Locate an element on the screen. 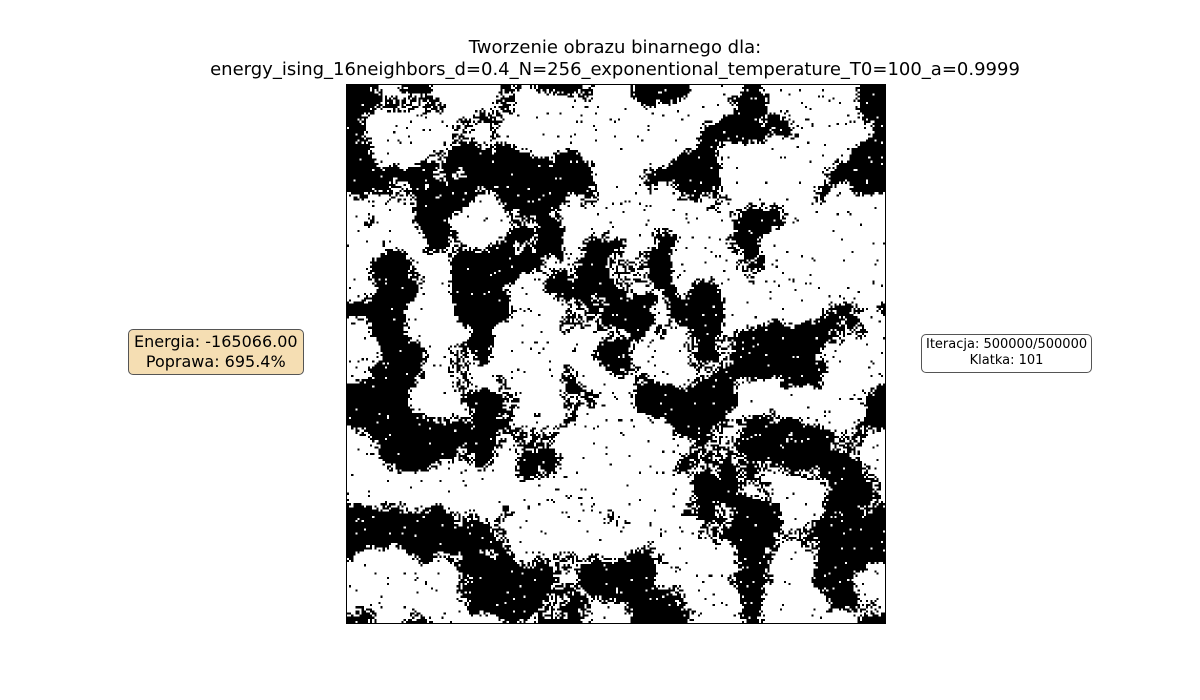 The width and height of the screenshot is (1200, 700). iteration-label: Iteracja: 500000/500000 is located at coordinates (1007, 344).